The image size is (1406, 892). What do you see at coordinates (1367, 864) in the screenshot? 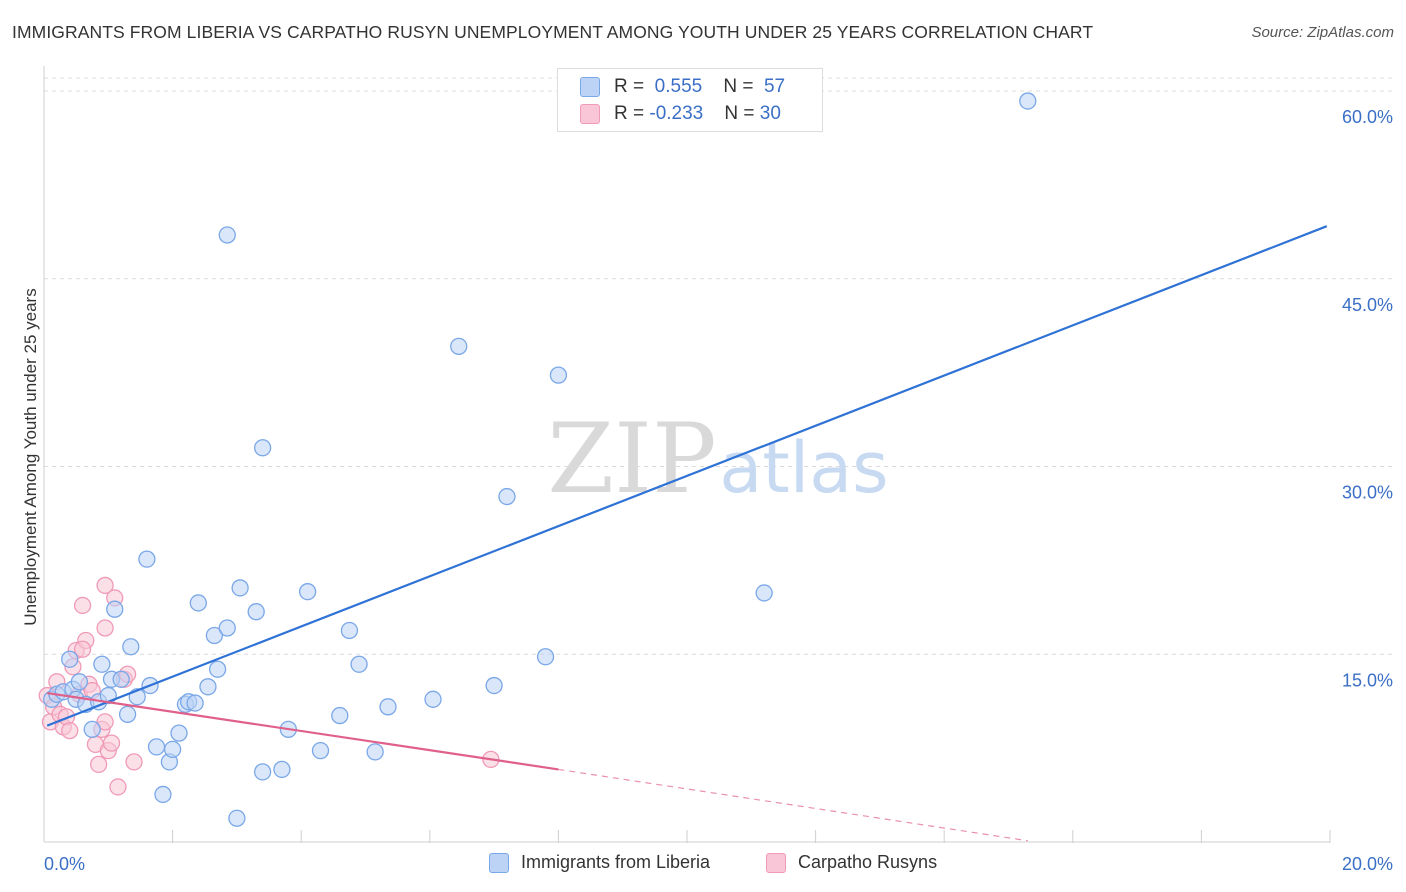
I see `x-tick-label-max: 20.0%` at bounding box center [1367, 864].